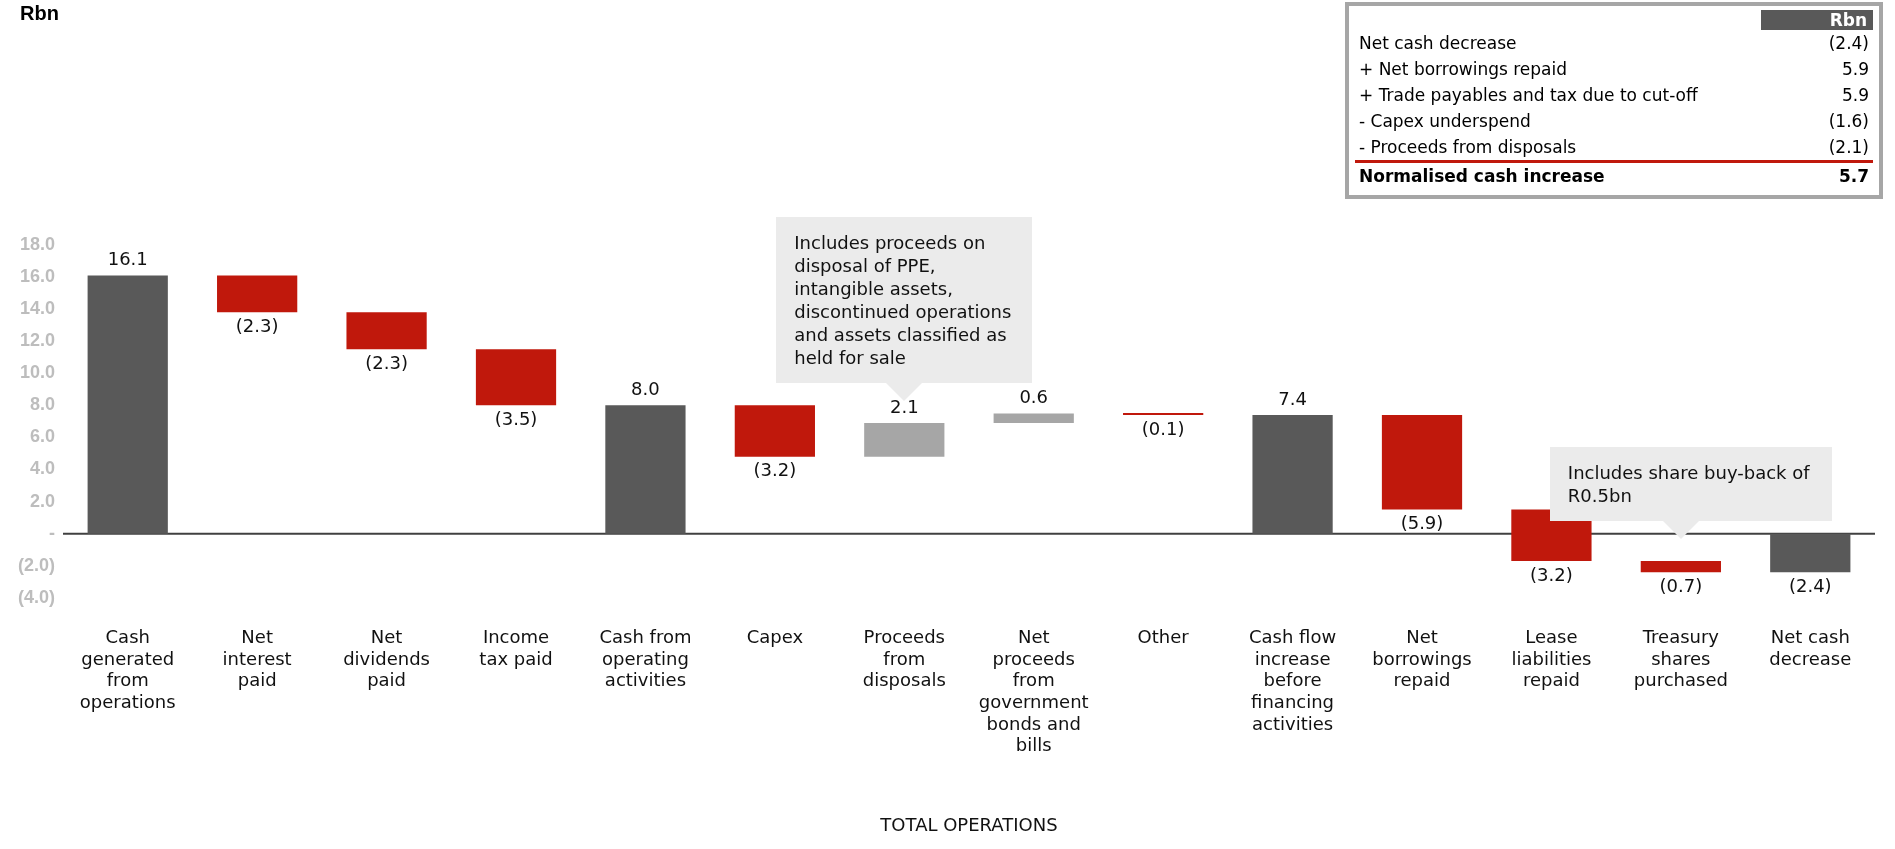 The width and height of the screenshot is (1895, 849). Describe the element at coordinates (516, 419) in the screenshot. I see `data-label: (3.5)` at that location.